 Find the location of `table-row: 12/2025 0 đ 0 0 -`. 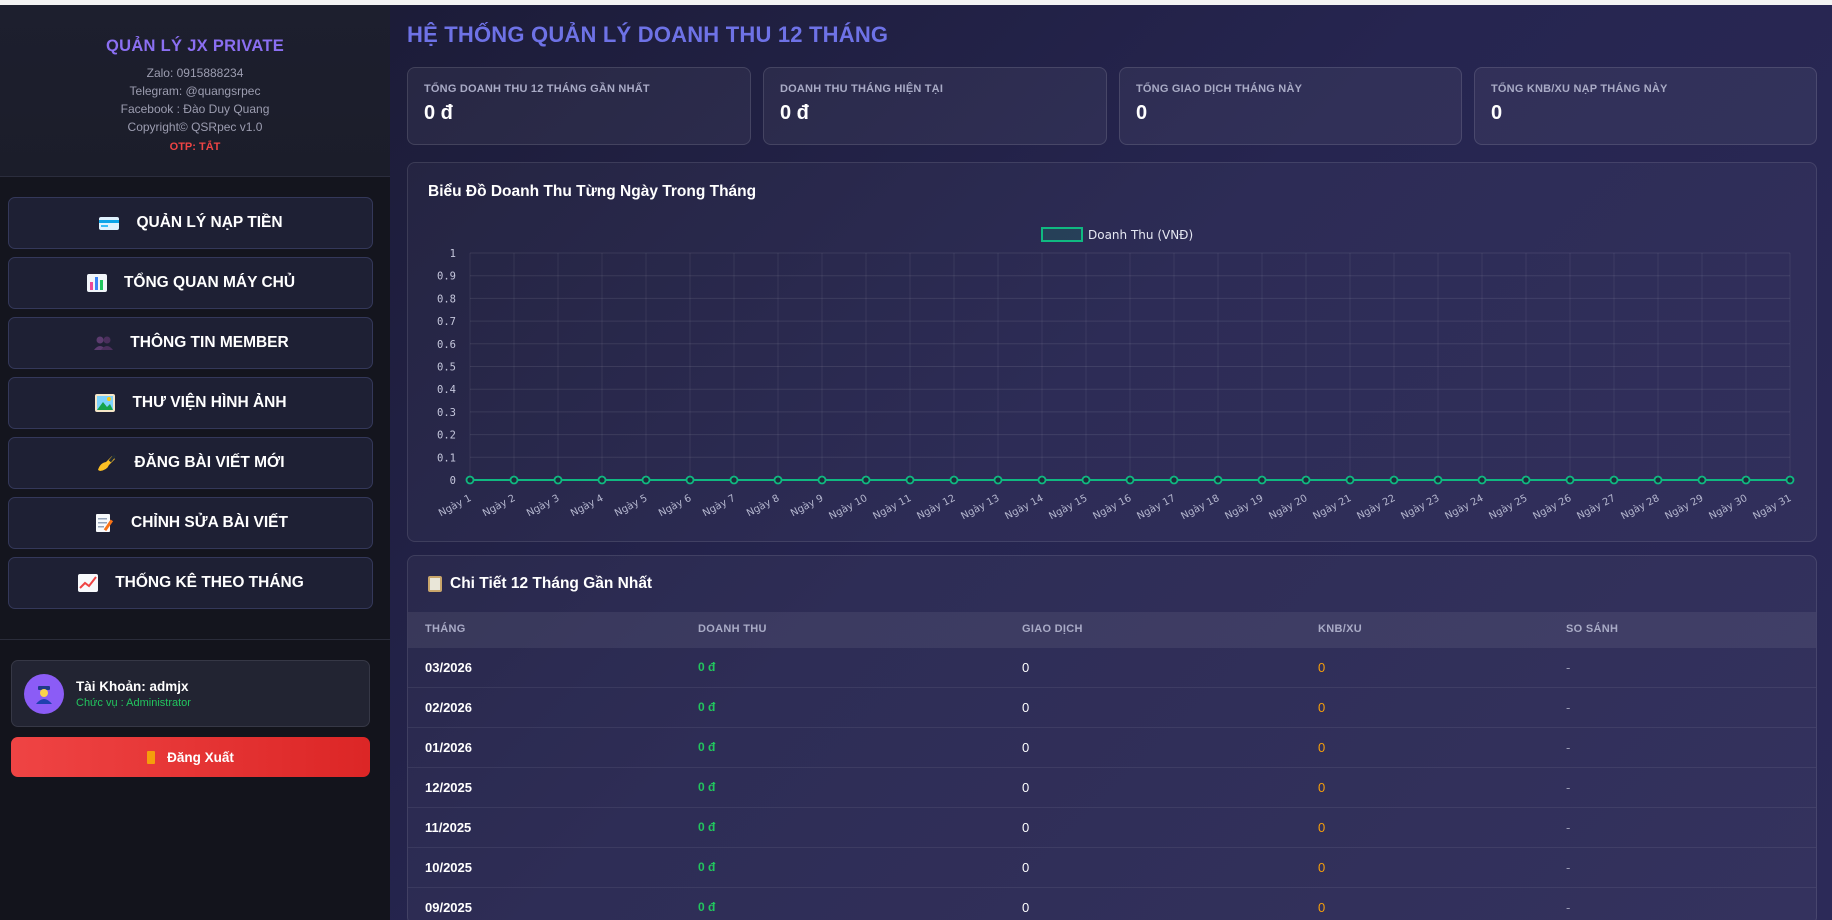

table-row: 12/2025 0 đ 0 0 - is located at coordinates (1112, 786).